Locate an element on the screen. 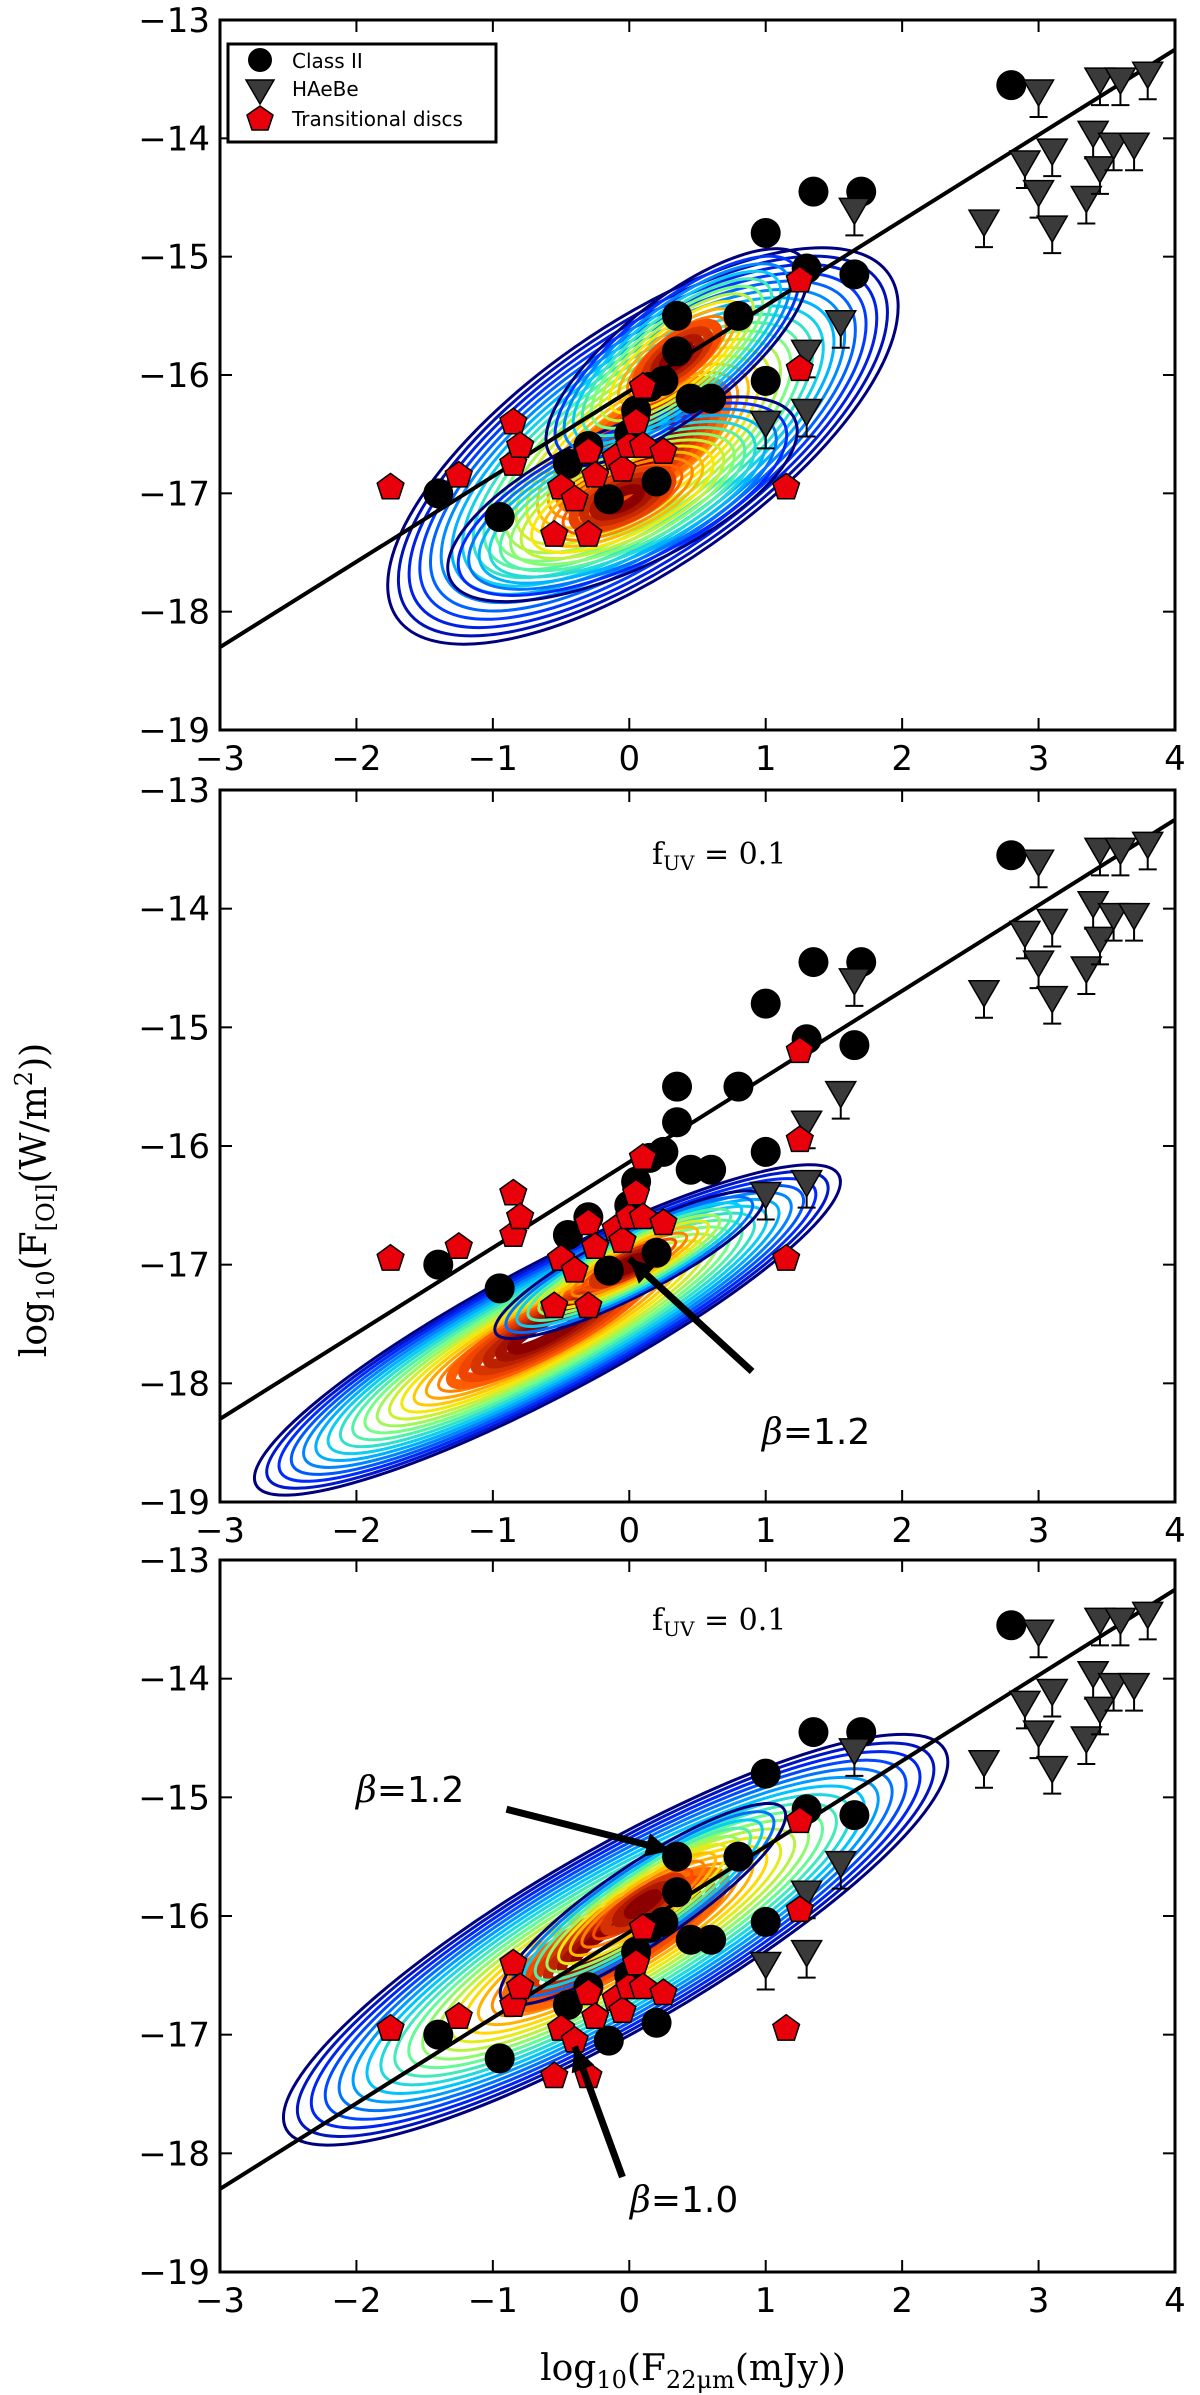 This screenshot has width=1200, height=2395. x-tick-label: 4 is located at coordinates (1175, 759).